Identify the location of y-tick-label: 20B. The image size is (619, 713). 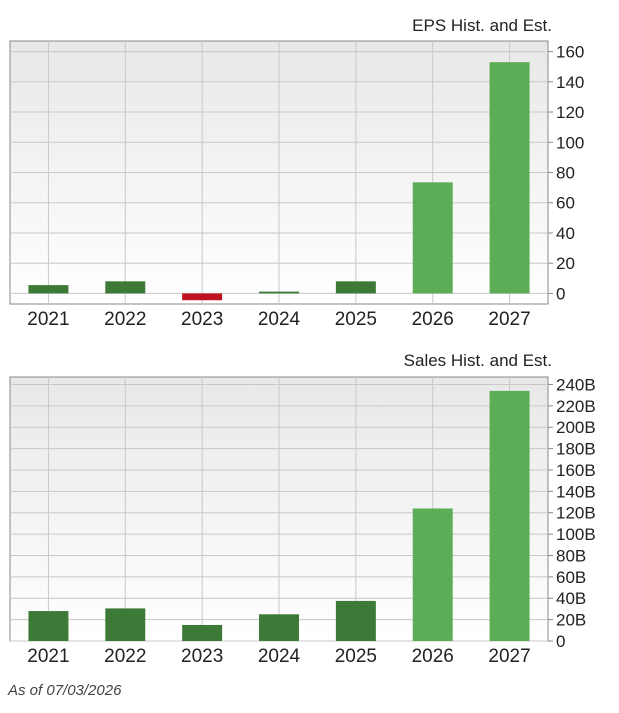
(571, 620).